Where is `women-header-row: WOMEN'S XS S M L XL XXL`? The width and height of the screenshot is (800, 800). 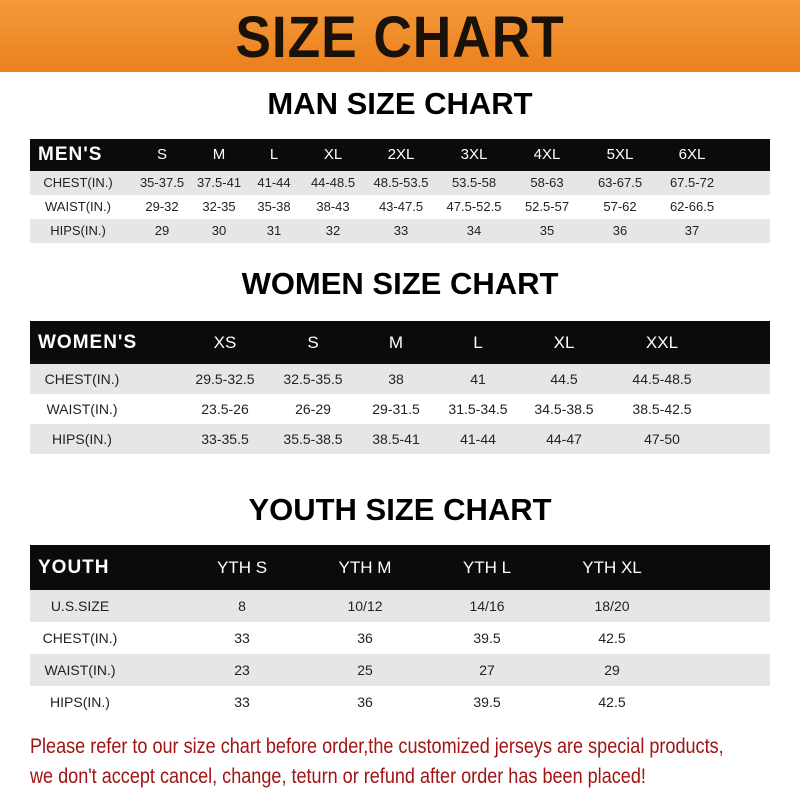 women-header-row: WOMEN'S XS S M L XL XXL is located at coordinates (400, 342).